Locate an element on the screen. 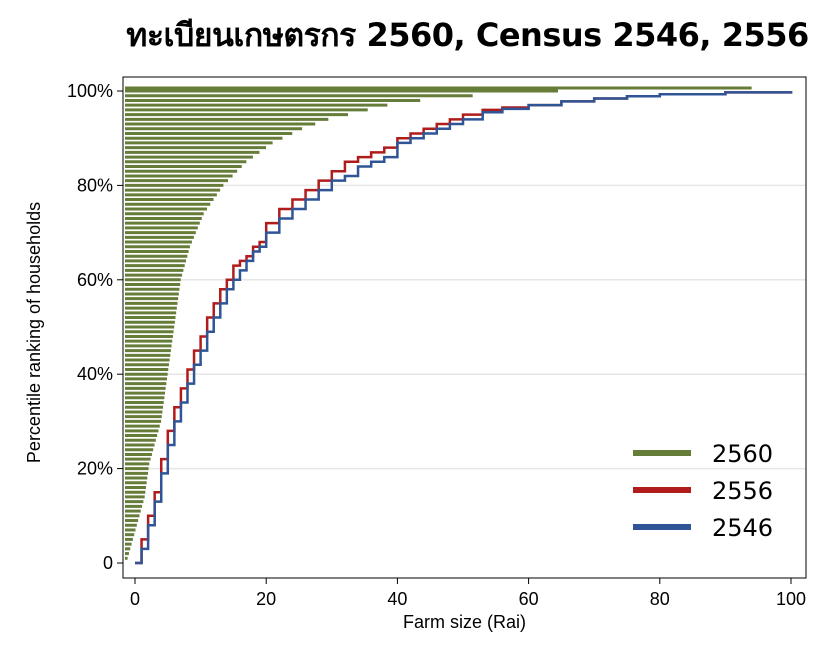  x-tick-label: 80 is located at coordinates (660, 599).